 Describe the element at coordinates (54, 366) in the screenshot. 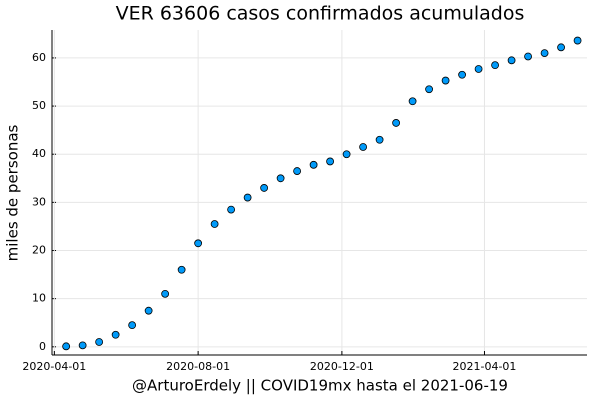

I see `x-tick-label: 2020-04-01` at that location.